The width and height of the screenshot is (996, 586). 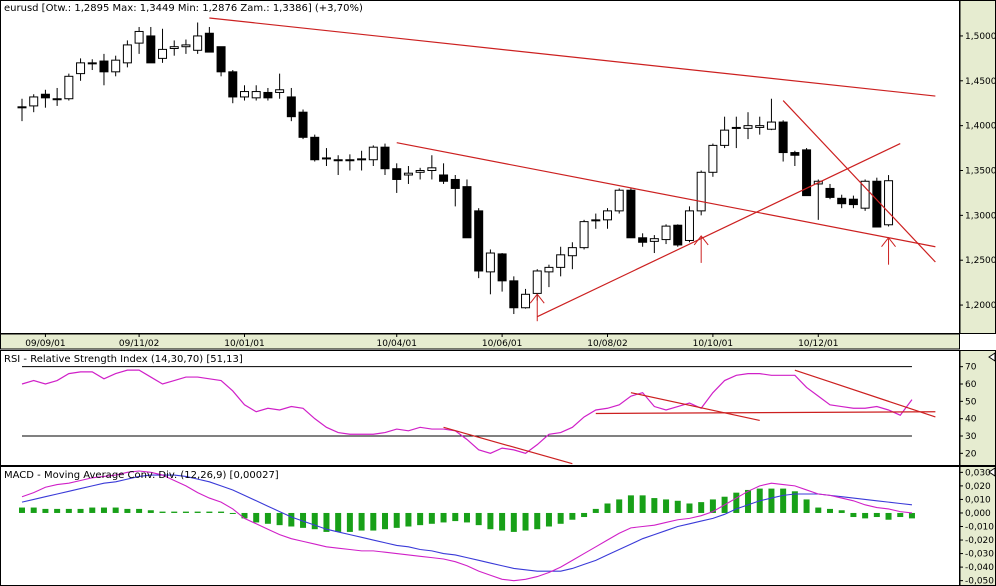 What do you see at coordinates (467, 411) in the screenshot?
I see `rsi-line` at bounding box center [467, 411].